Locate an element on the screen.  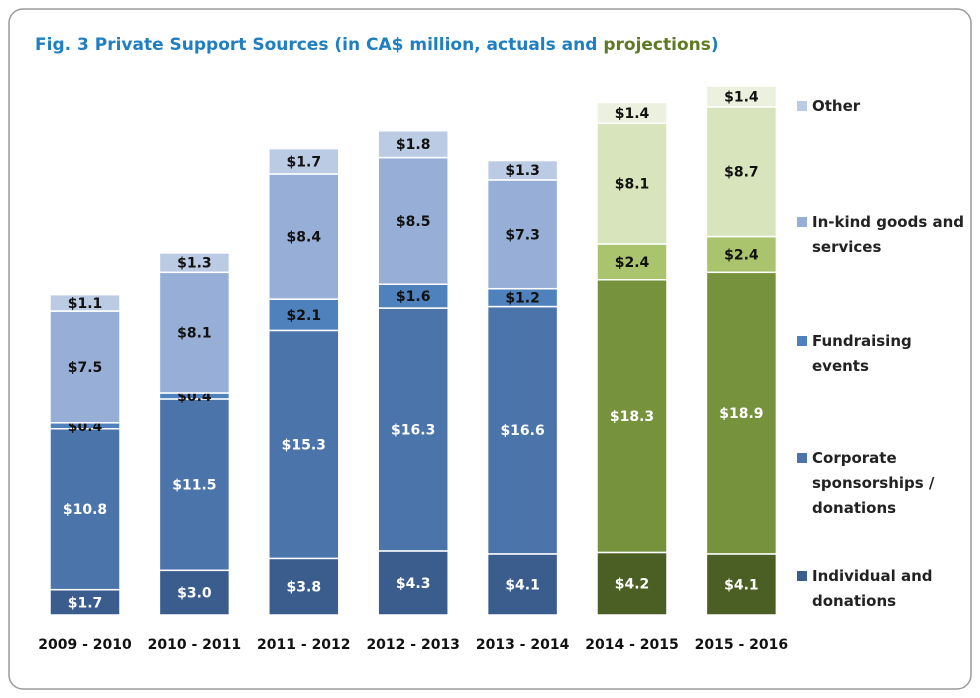
data-label: $4.2 is located at coordinates (632, 585).